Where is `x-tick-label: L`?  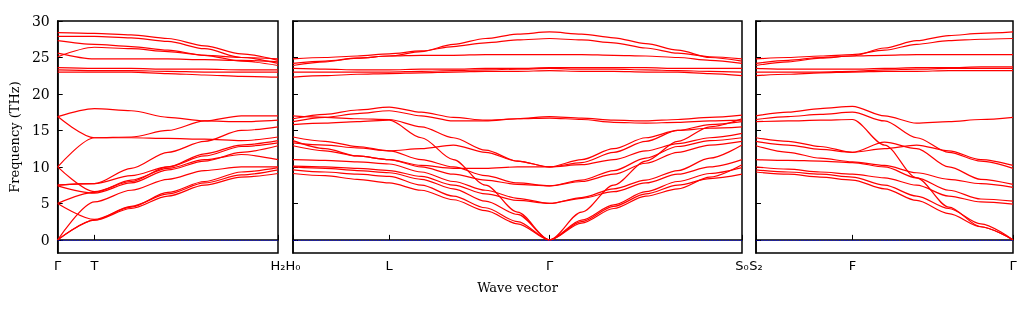
x-tick-label: L is located at coordinates (389, 265).